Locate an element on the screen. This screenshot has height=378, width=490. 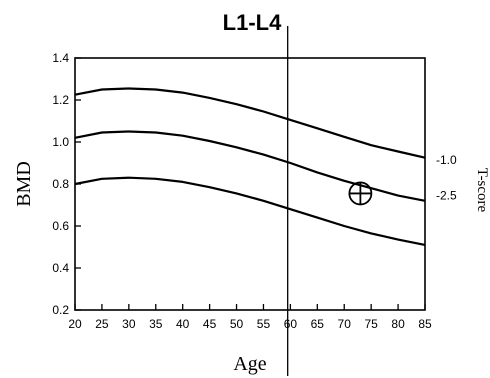
y-axis-label: BMD is located at coordinates (24, 184).